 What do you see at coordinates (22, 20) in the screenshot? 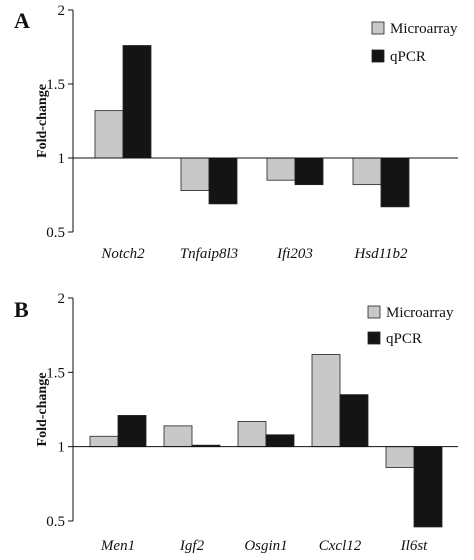
I see `panel-letter: A` at bounding box center [22, 20].